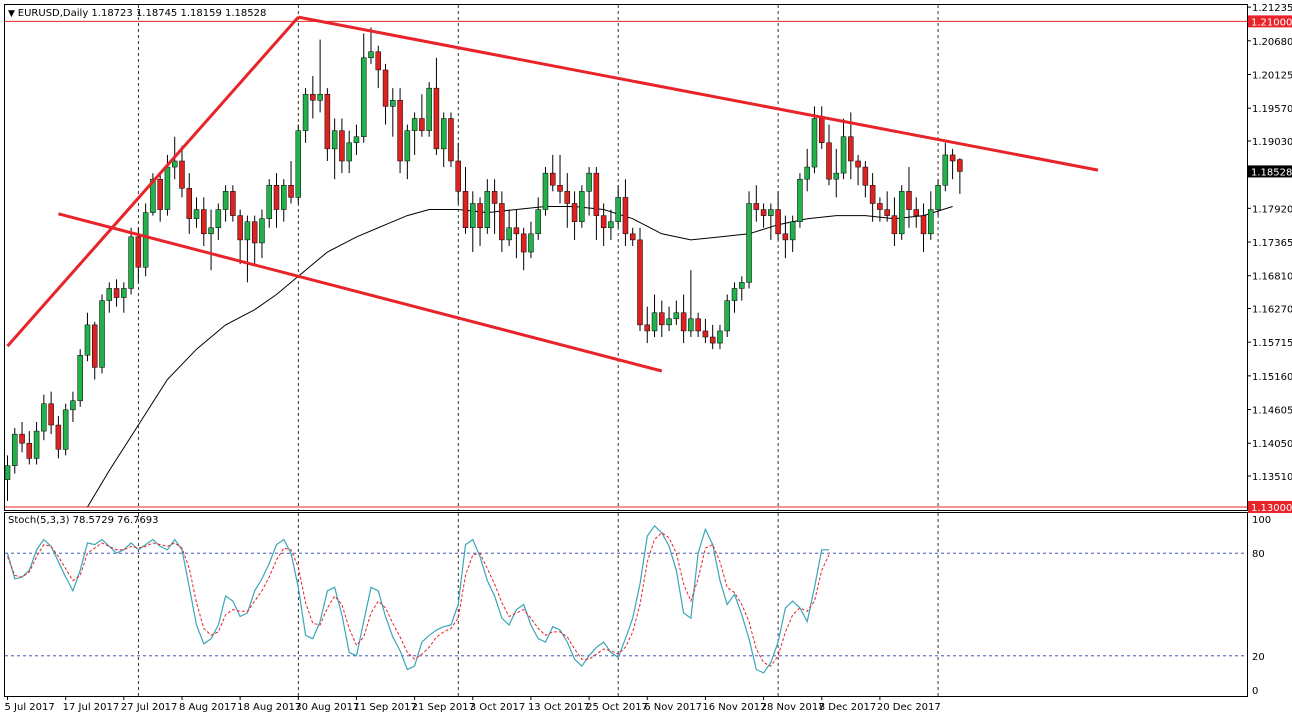  What do you see at coordinates (617, 707) in the screenshot?
I see `time-tick-label: 25 Oct 2017` at bounding box center [617, 707].